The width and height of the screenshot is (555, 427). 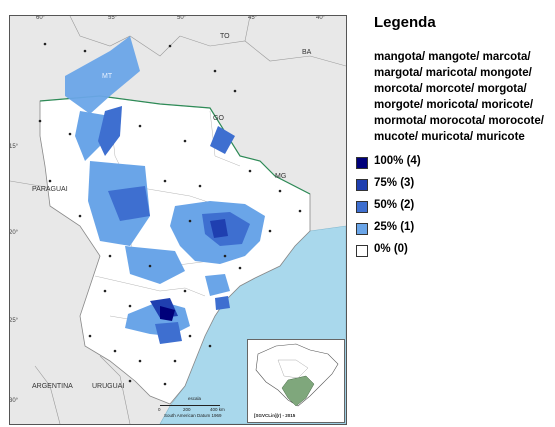 What do you see at coordinates (113, 18) in the screenshot?
I see `coord-top-55: 55°` at bounding box center [113, 18].